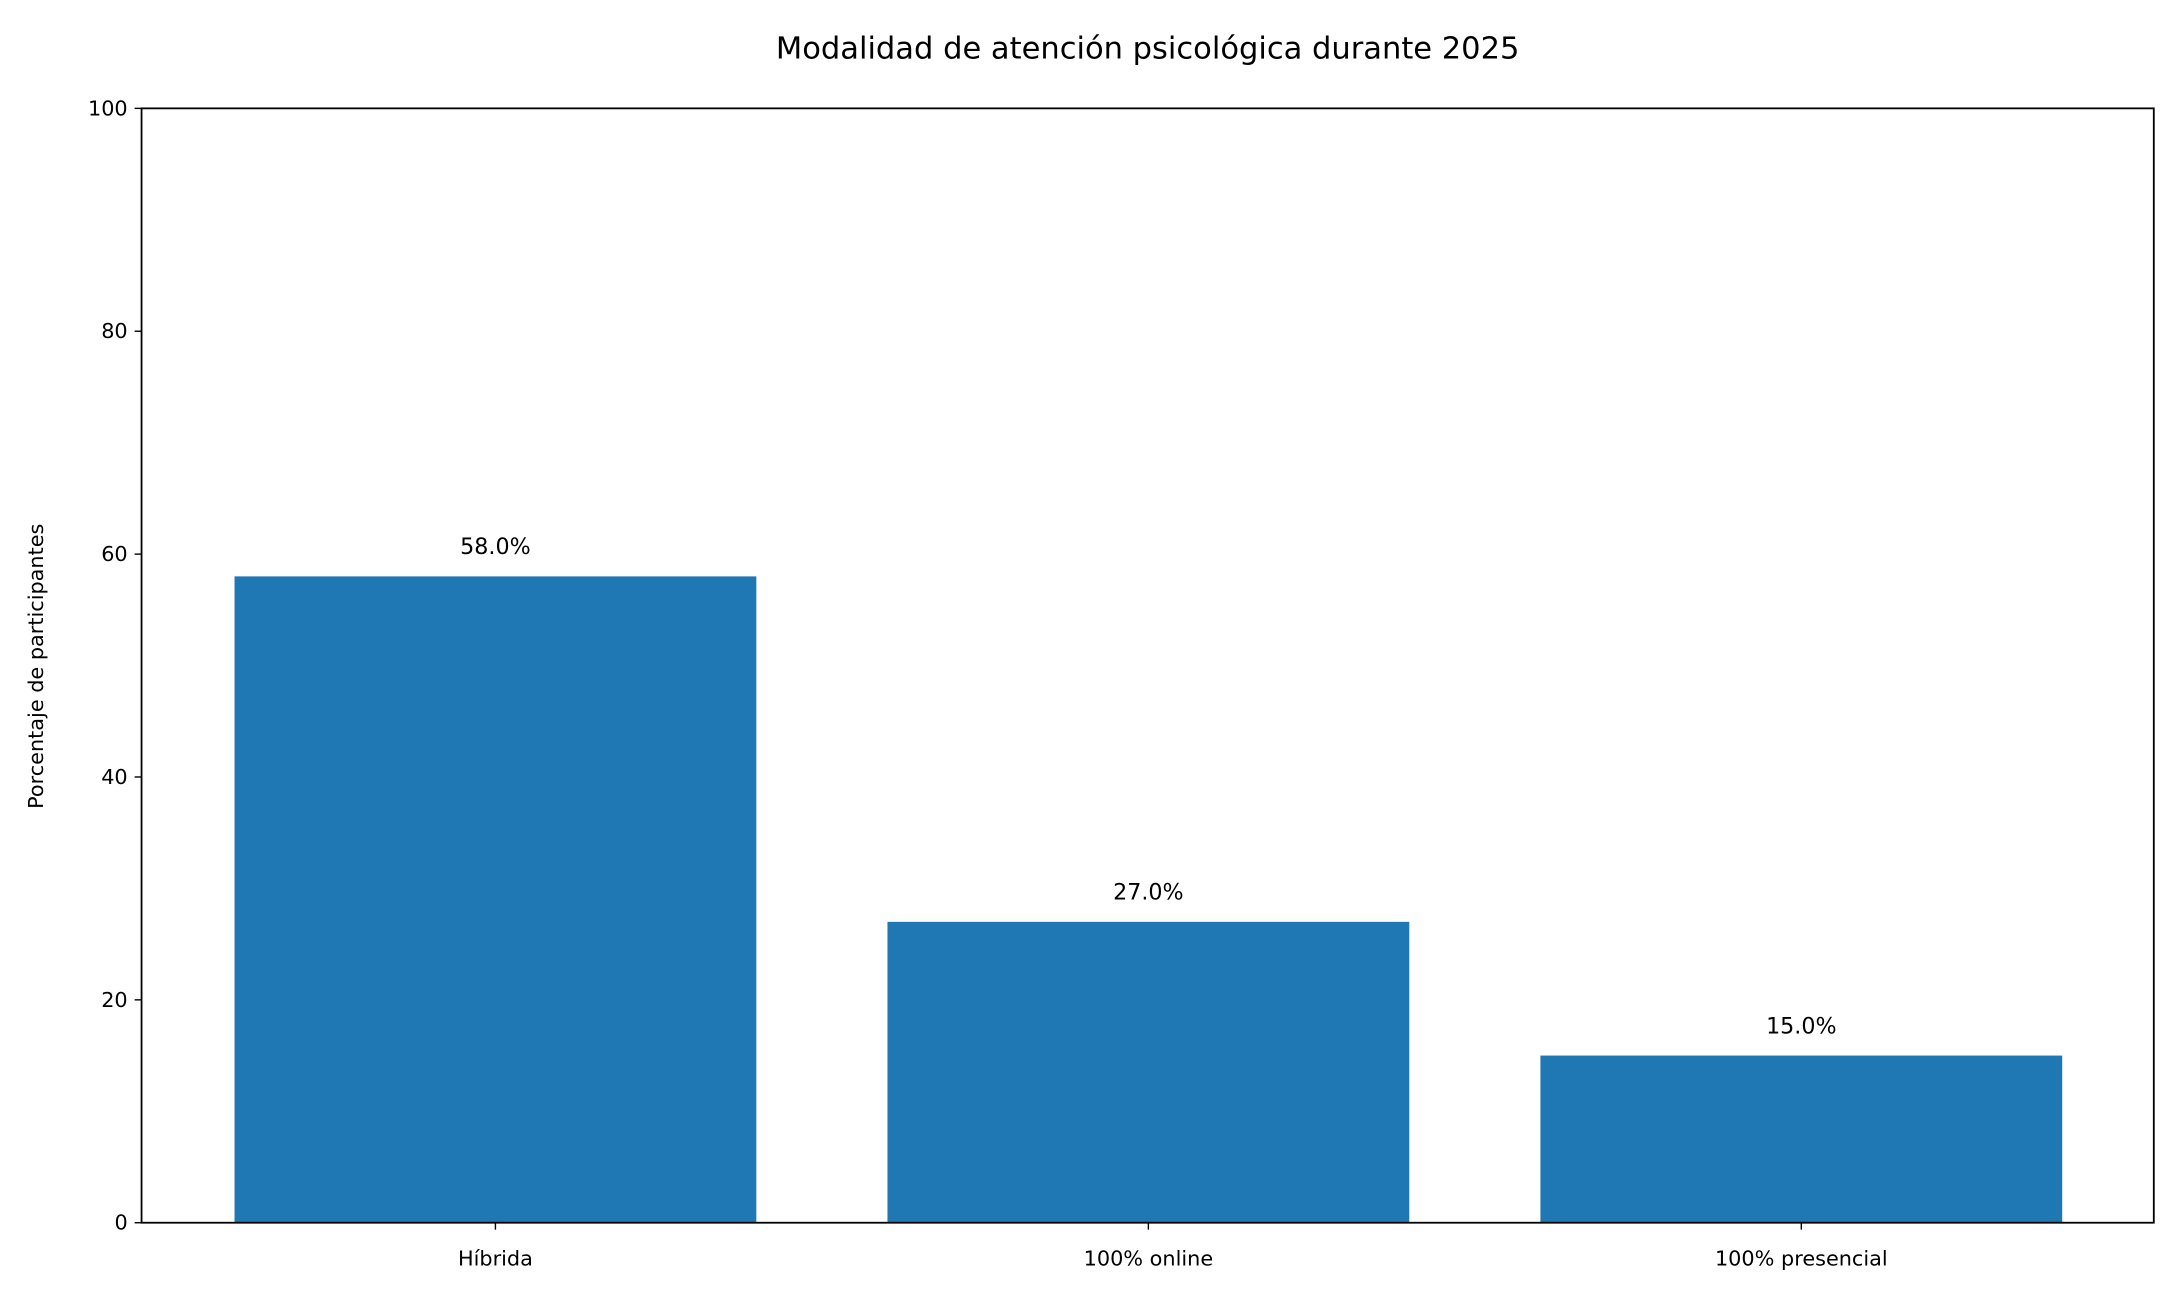  Describe the element at coordinates (114, 1000) in the screenshot. I see `y-tick-label: 20` at that location.